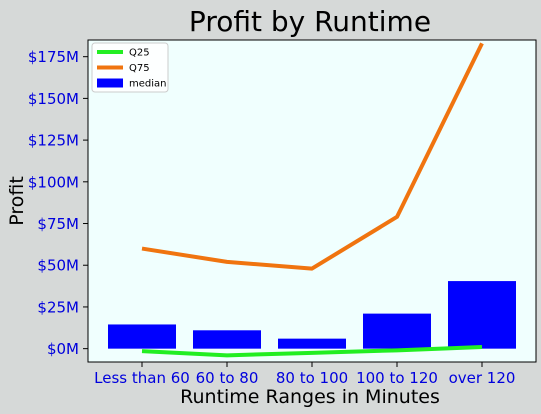 This screenshot has width=541, height=414. Describe the element at coordinates (110, 83) in the screenshot. I see `legend-swatch-median` at that location.